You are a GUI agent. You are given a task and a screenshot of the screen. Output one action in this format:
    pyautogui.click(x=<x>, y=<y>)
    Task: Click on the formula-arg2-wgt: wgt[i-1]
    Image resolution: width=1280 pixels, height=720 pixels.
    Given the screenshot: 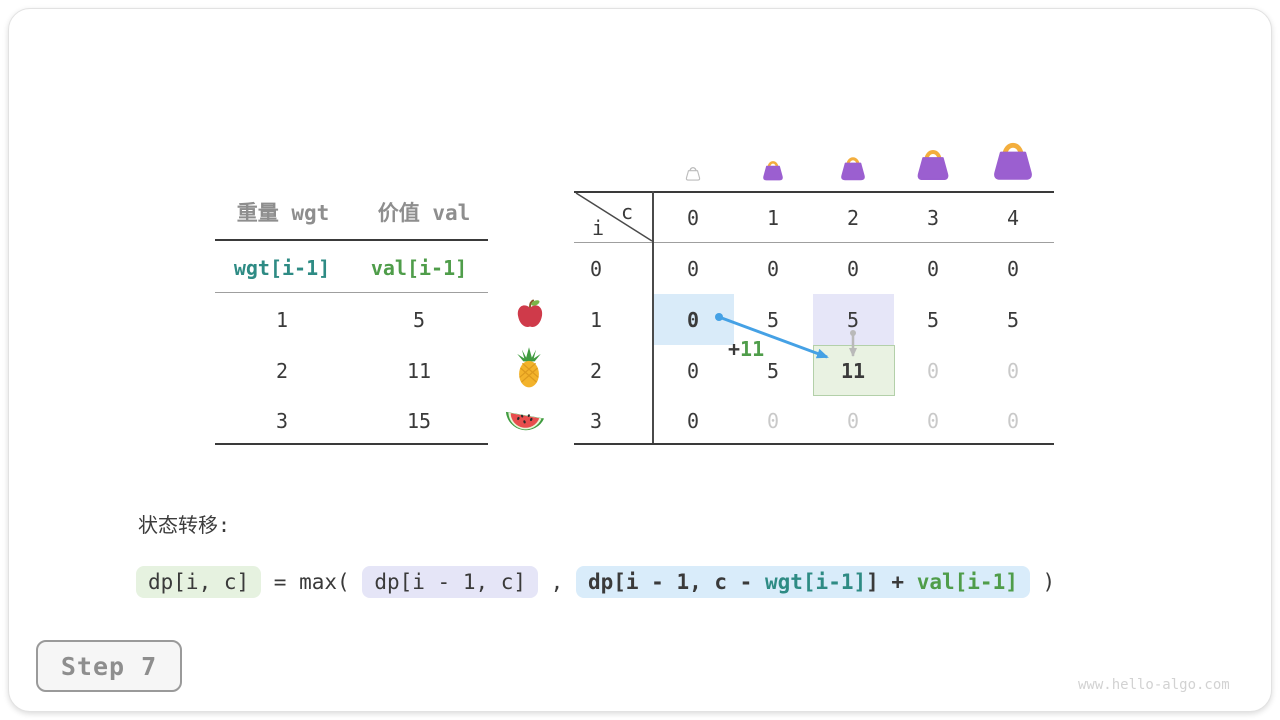 What is the action you would take?
    pyautogui.click(x=815, y=582)
    